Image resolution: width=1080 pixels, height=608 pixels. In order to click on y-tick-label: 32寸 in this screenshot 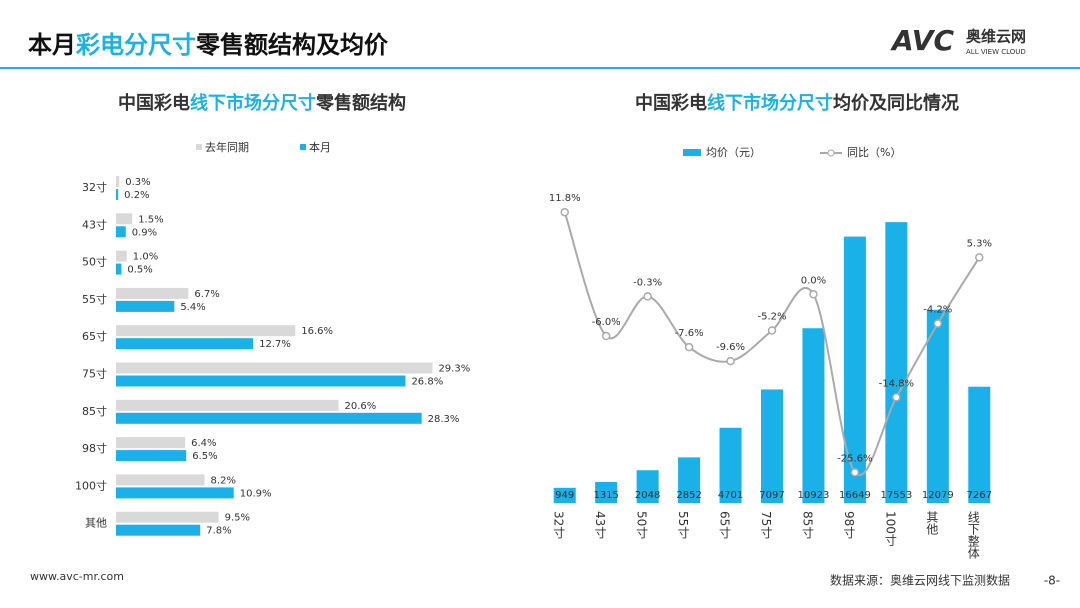, I will do `click(94, 187)`.